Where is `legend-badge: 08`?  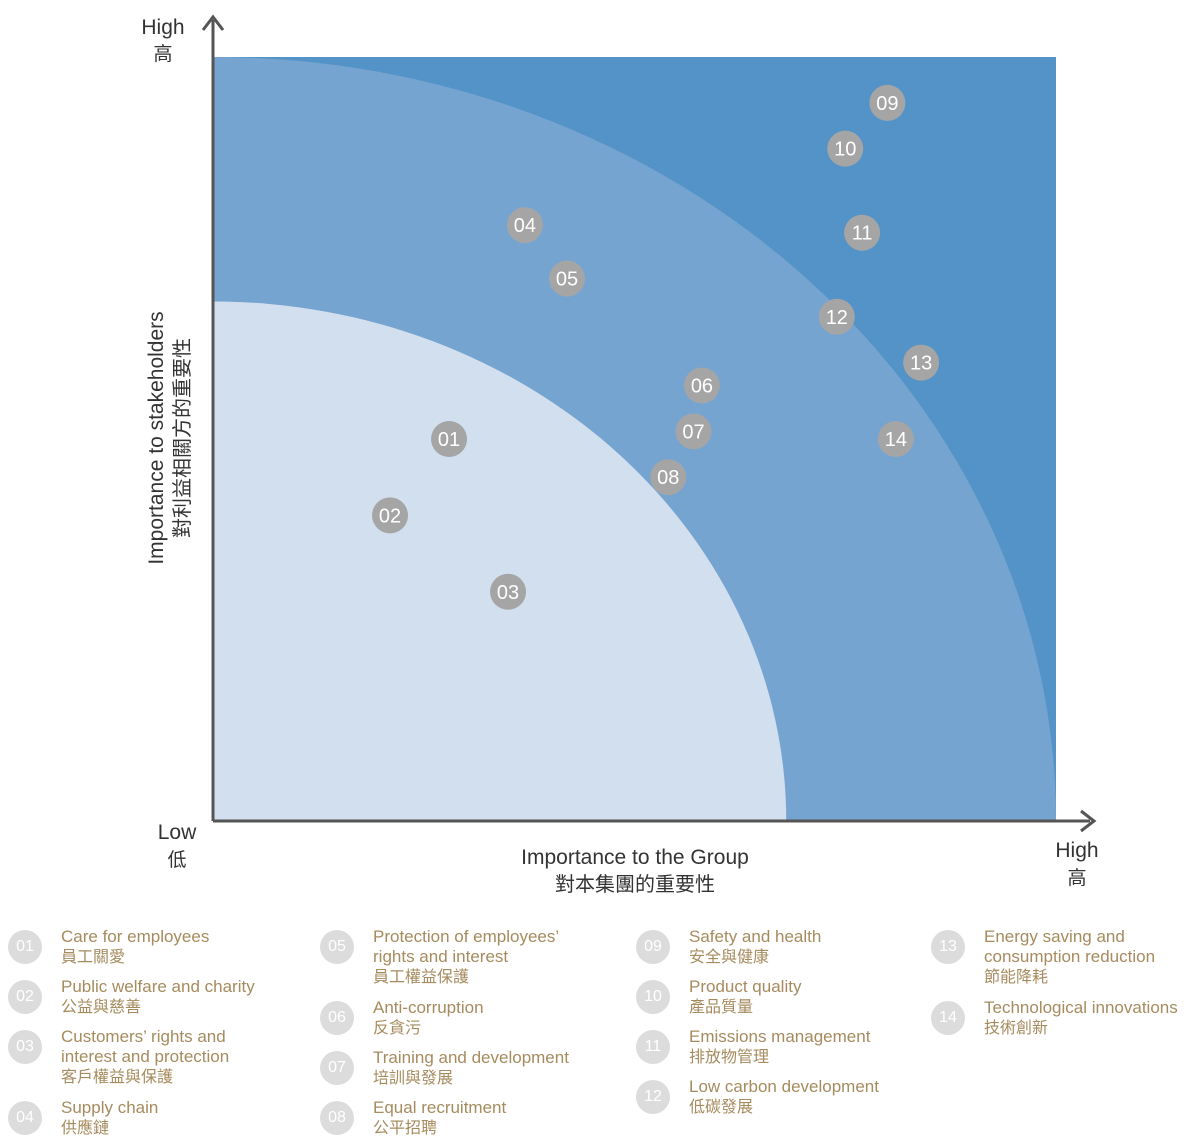 legend-badge: 08 is located at coordinates (337, 1118).